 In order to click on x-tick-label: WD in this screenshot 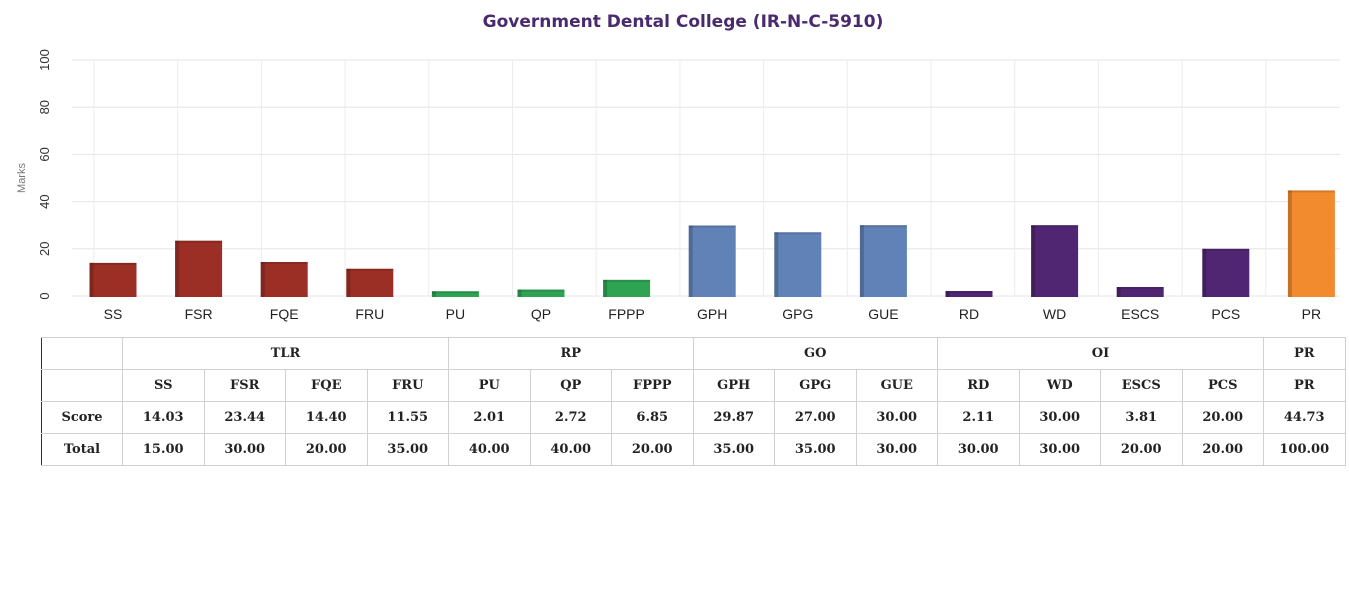, I will do `click(1054, 314)`.